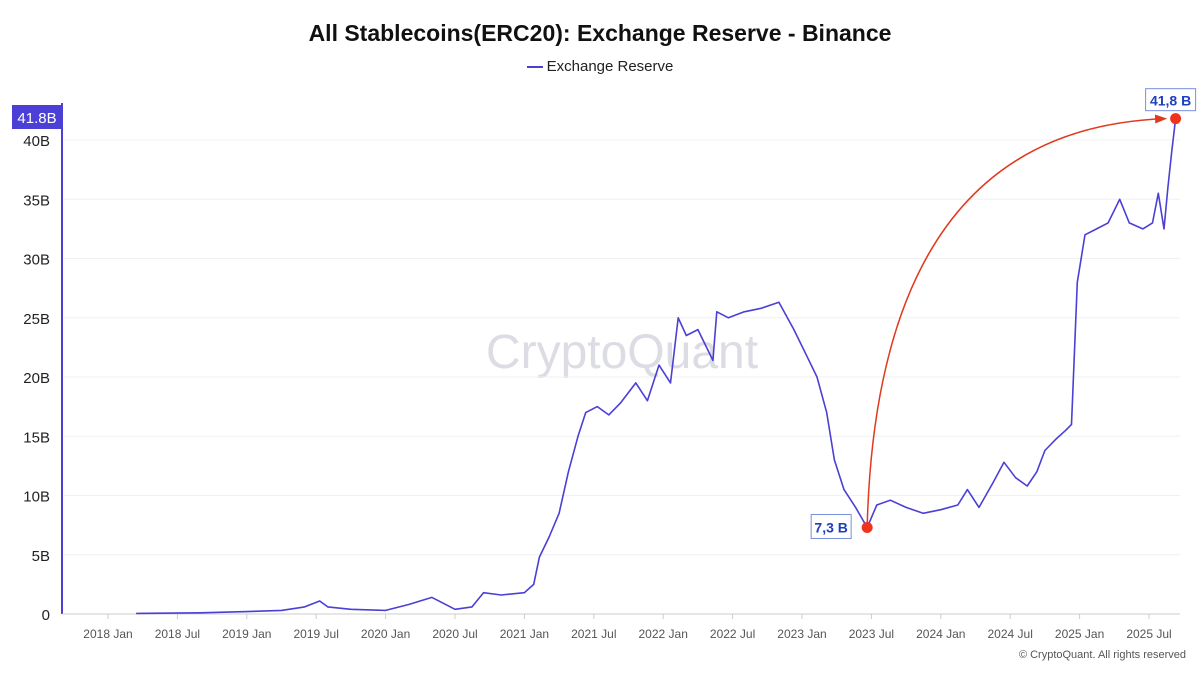  What do you see at coordinates (1148, 634) in the screenshot?
I see `x-tick-label: 2025 Jul` at bounding box center [1148, 634].